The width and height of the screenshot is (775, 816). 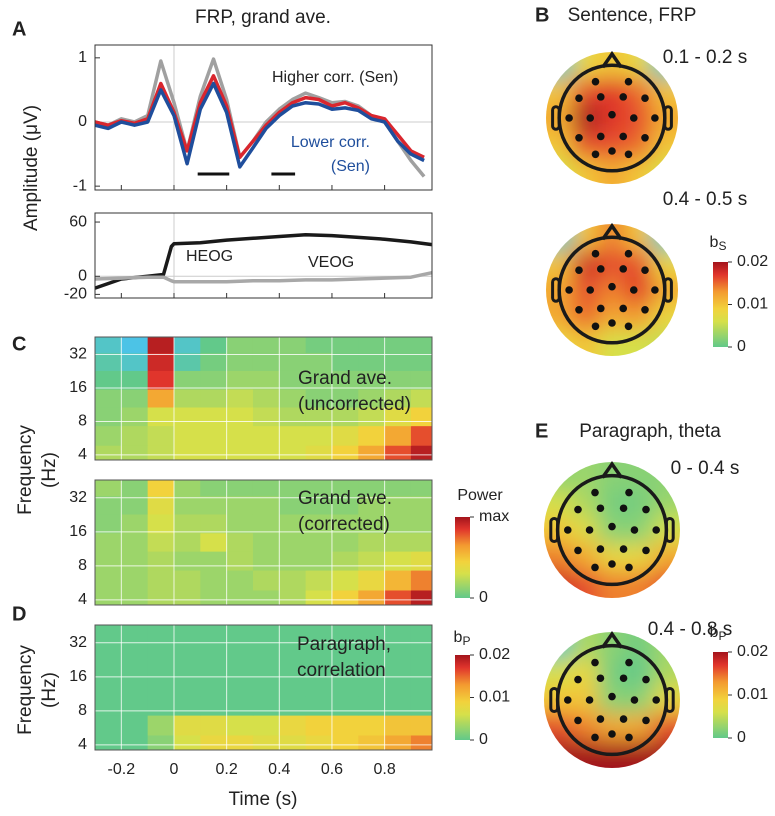 I want to click on panel-letter: D, so click(x=19, y=614).